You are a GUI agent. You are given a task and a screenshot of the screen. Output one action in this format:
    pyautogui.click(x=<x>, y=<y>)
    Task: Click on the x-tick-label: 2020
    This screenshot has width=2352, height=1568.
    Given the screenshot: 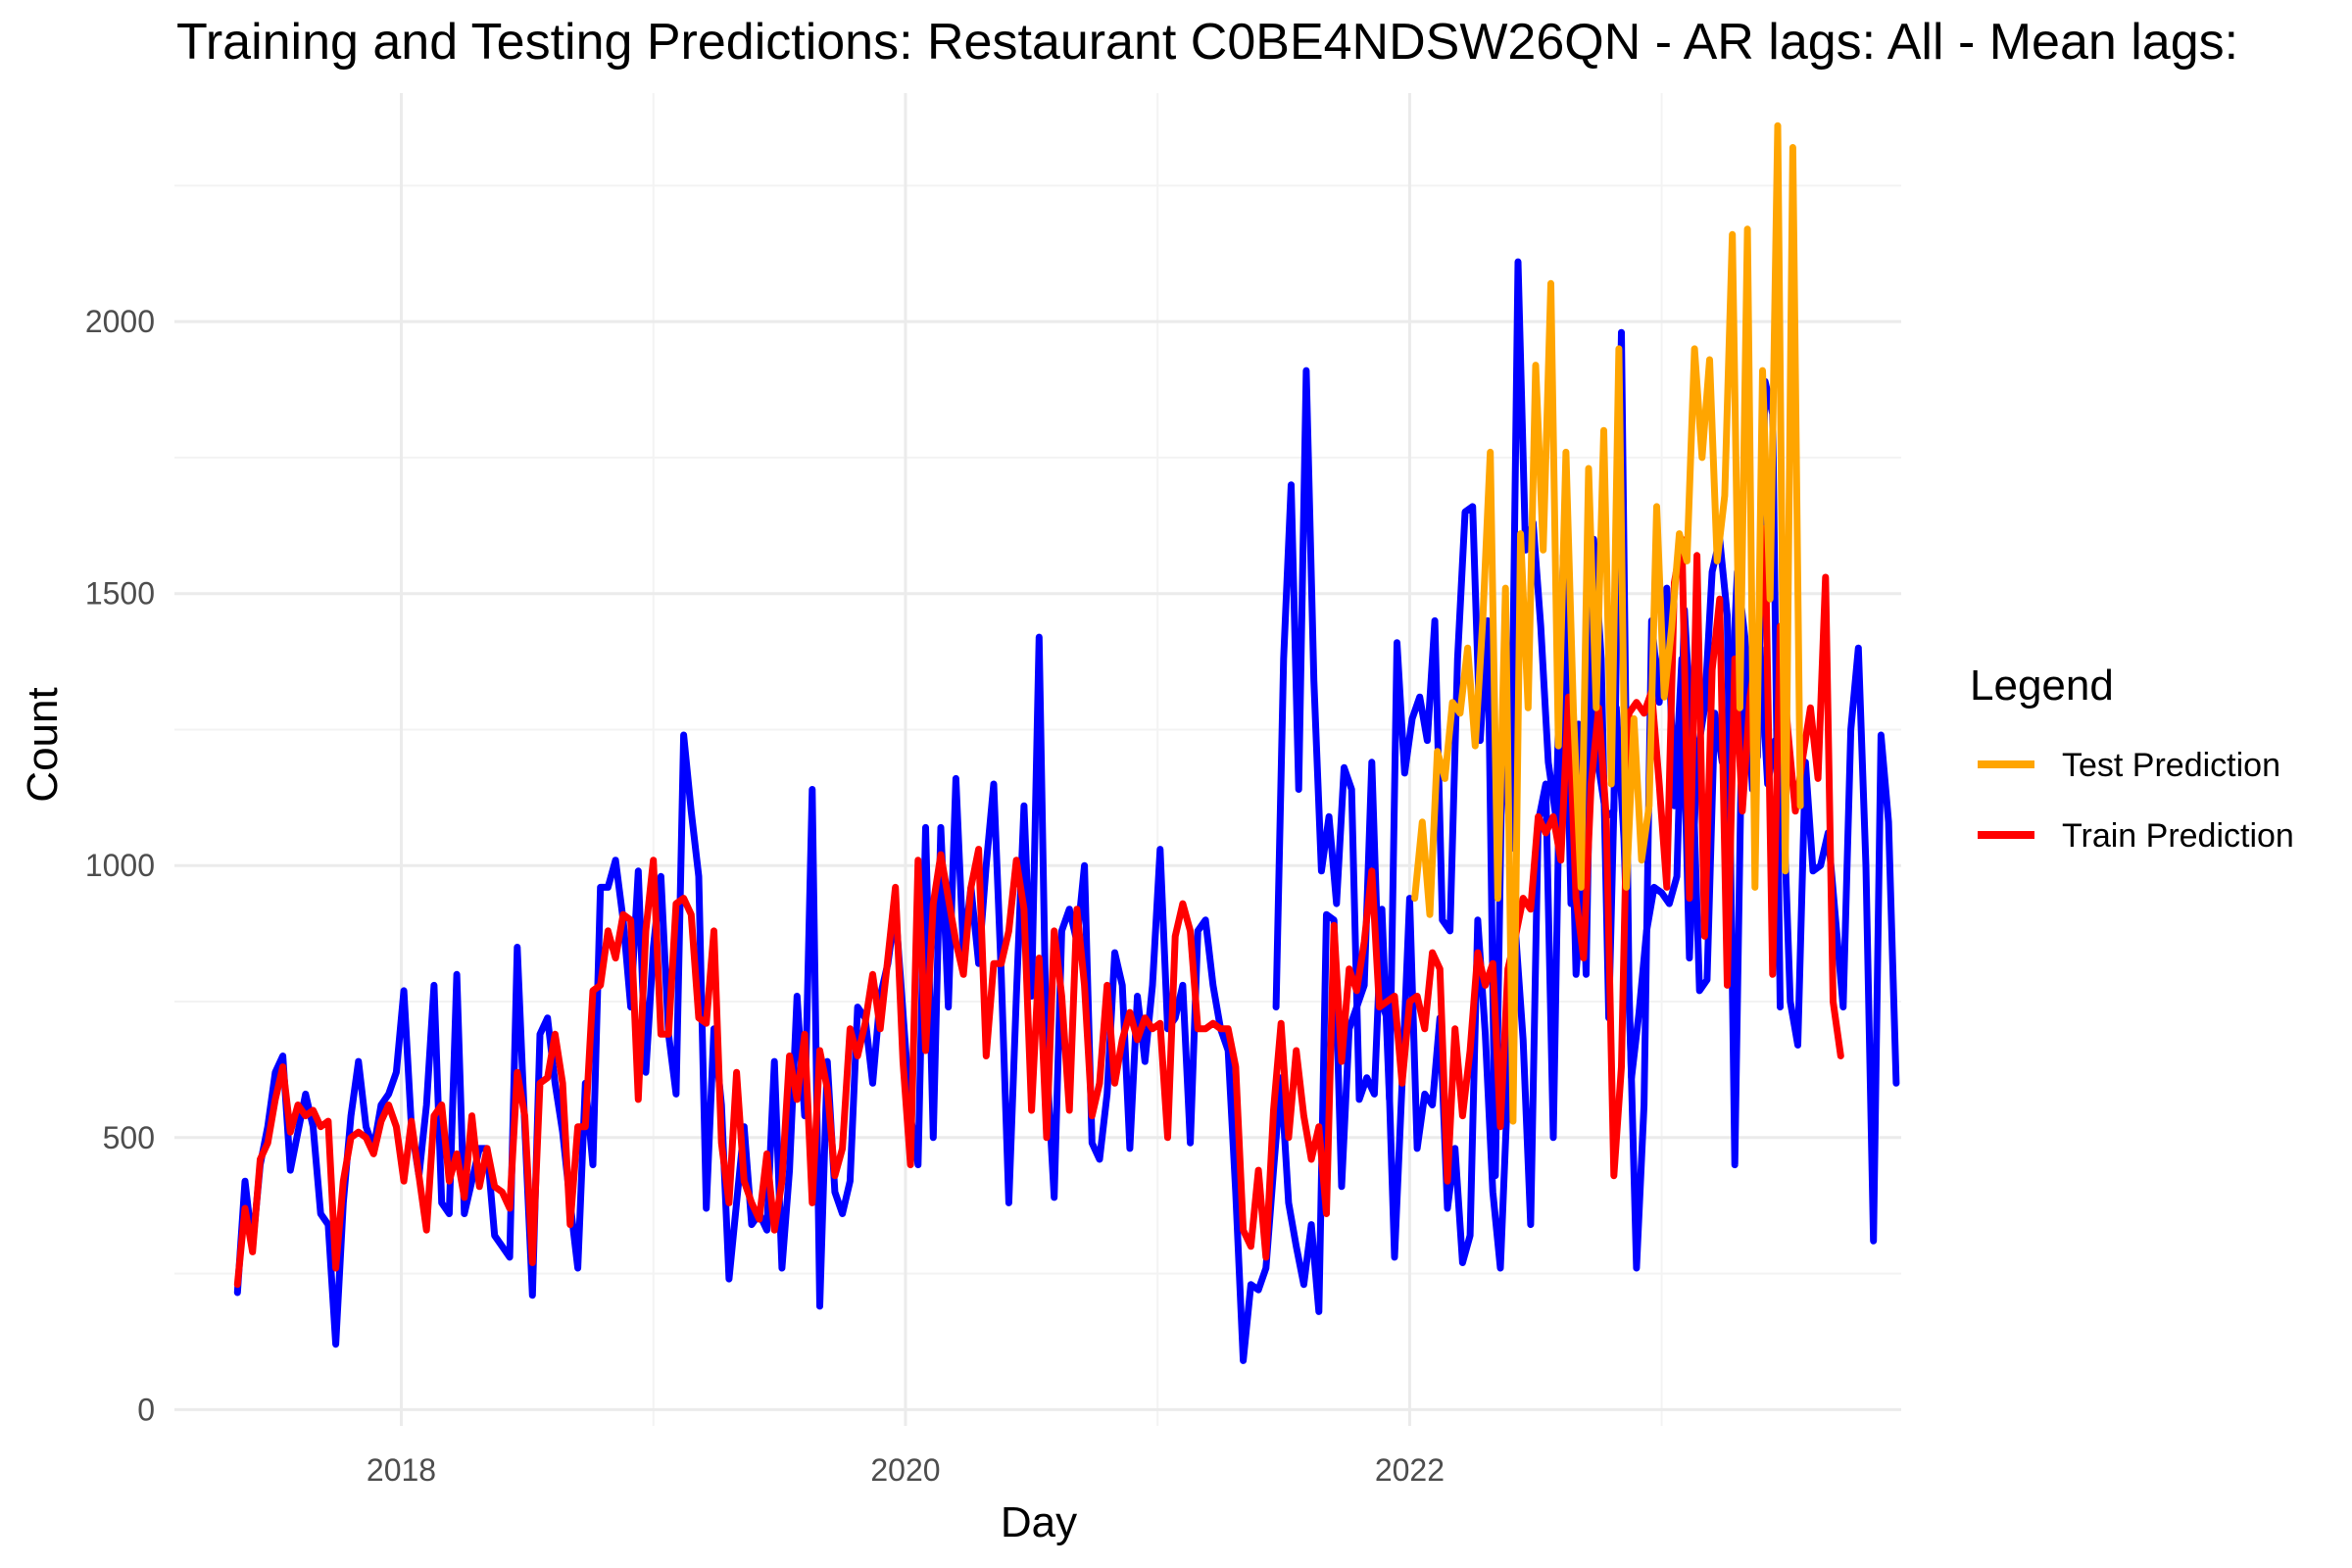 What is the action you would take?
    pyautogui.click(x=905, y=1470)
    